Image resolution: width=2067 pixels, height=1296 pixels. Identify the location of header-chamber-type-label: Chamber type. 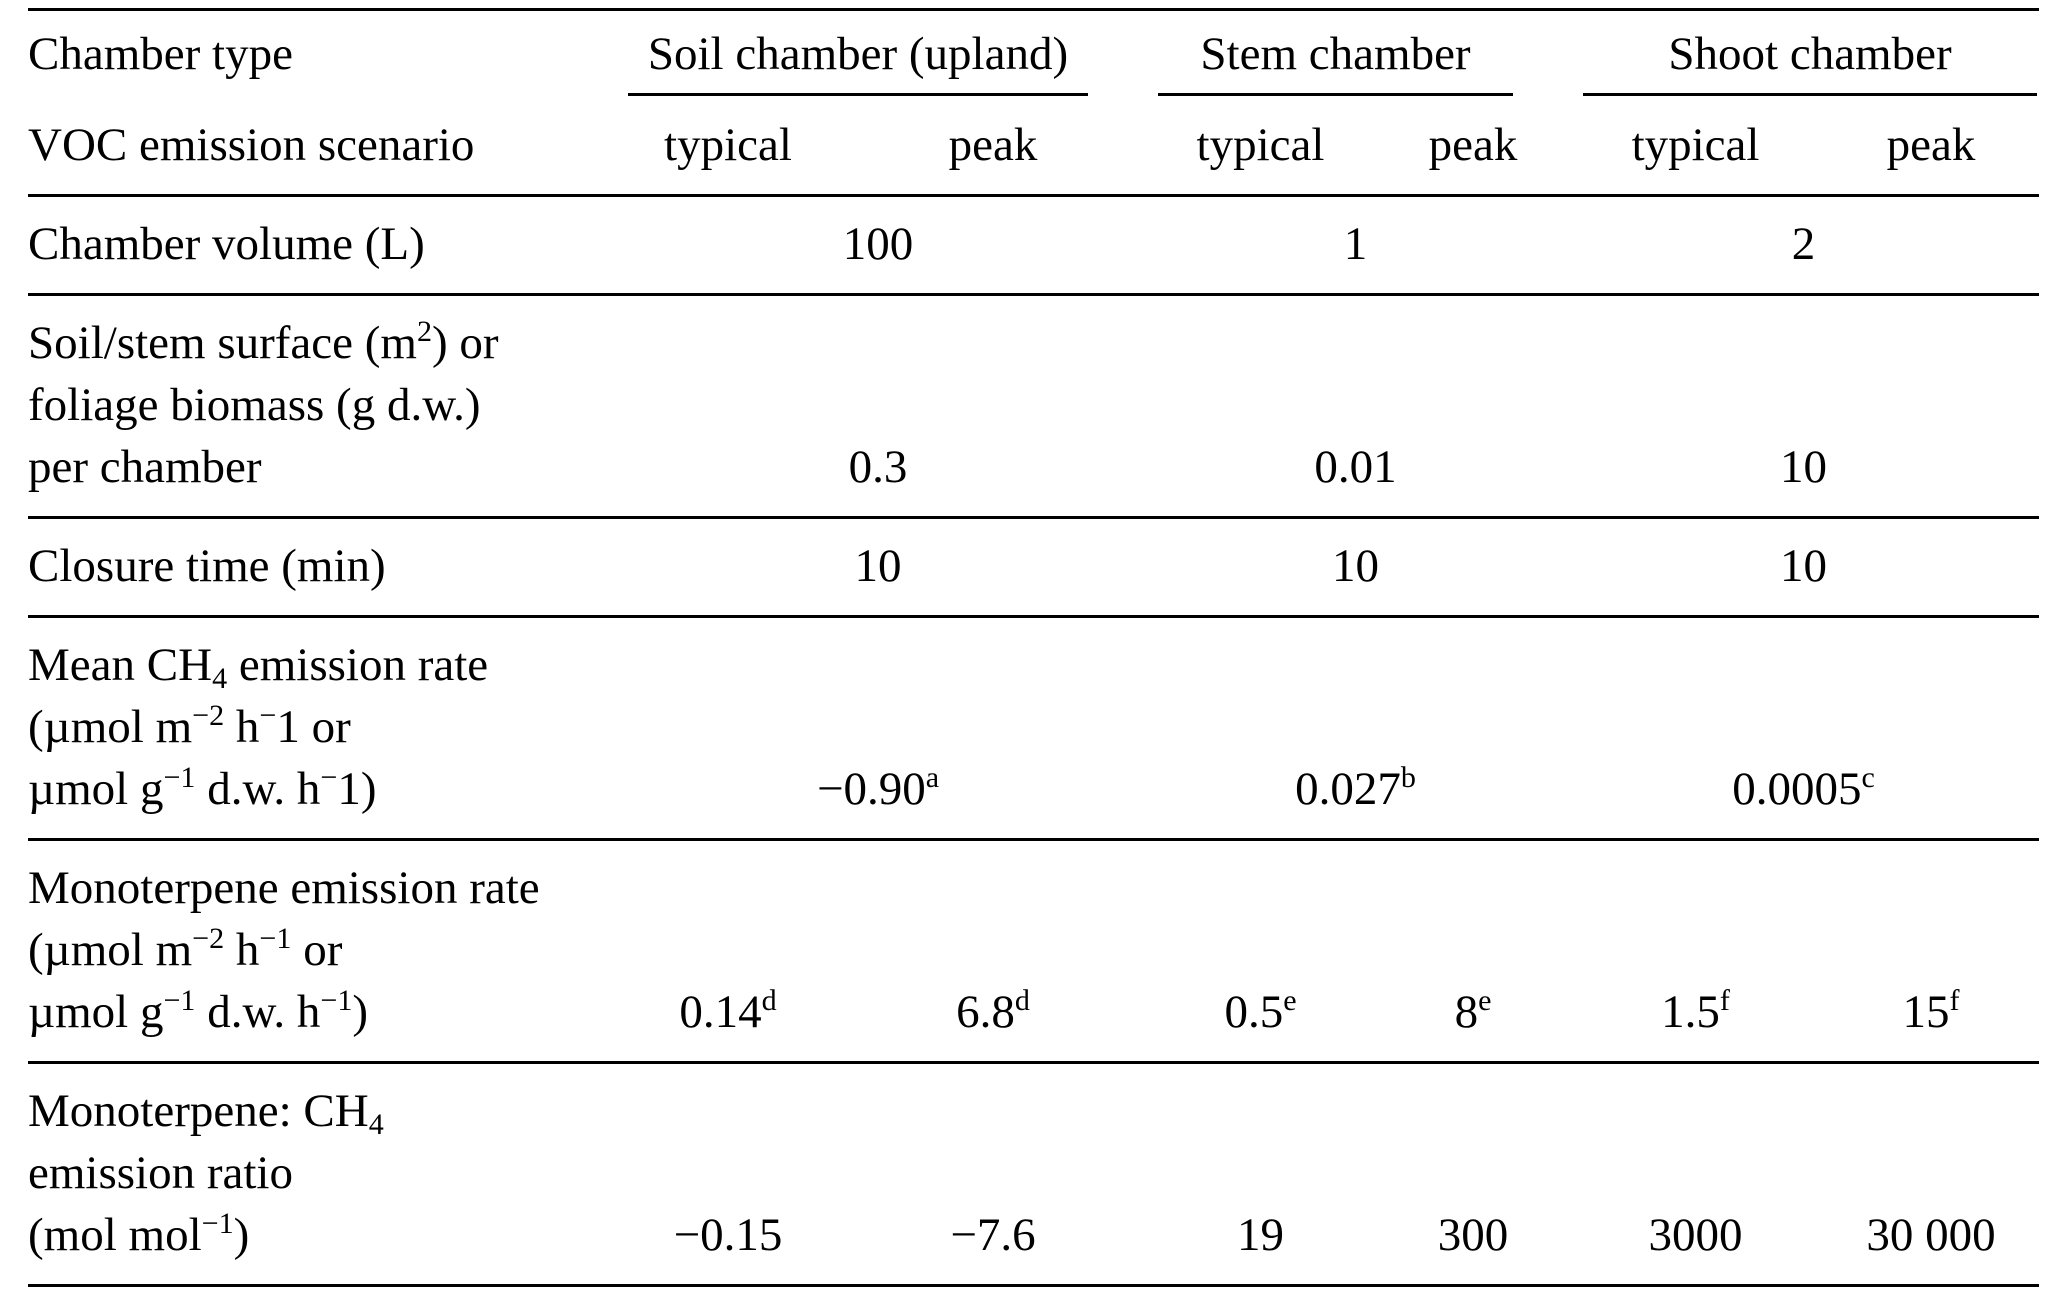
(160, 54).